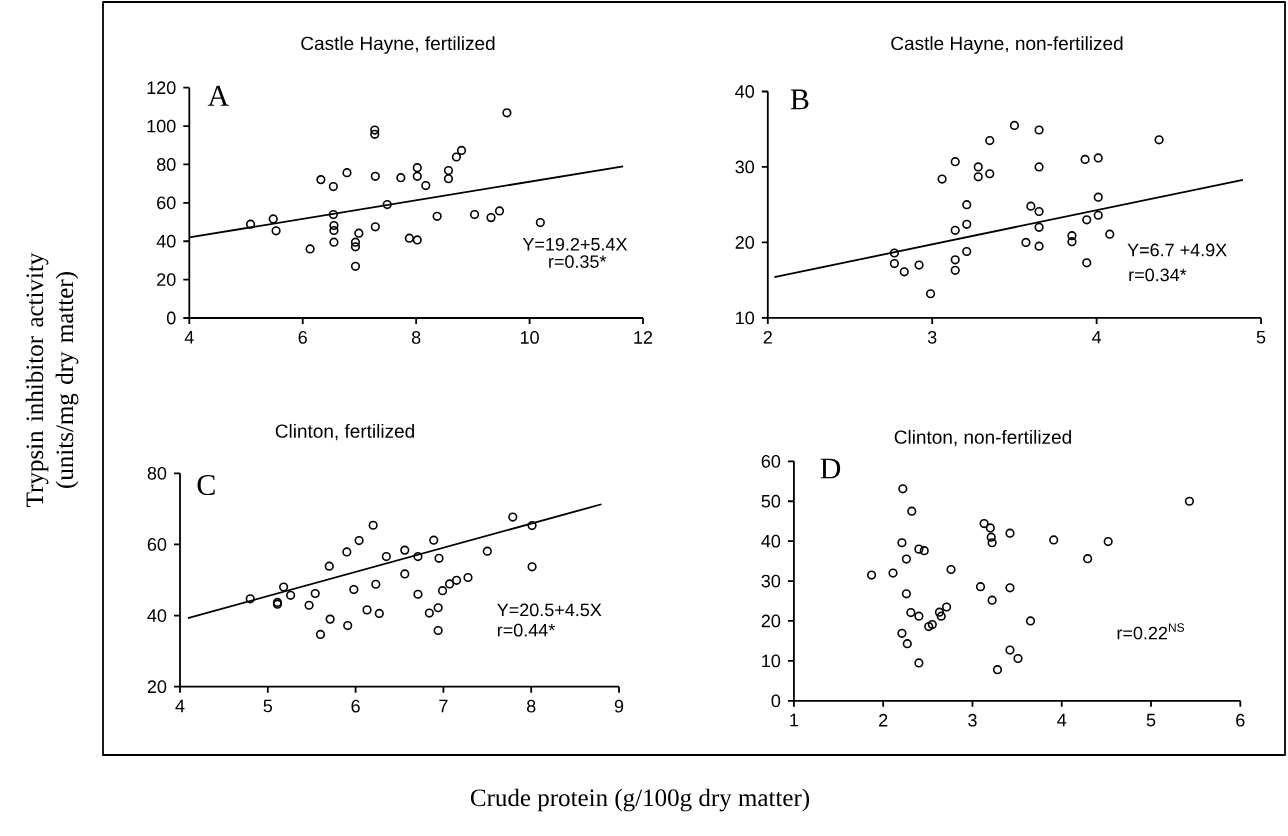  What do you see at coordinates (799, 99) in the screenshot?
I see `annotation: B` at bounding box center [799, 99].